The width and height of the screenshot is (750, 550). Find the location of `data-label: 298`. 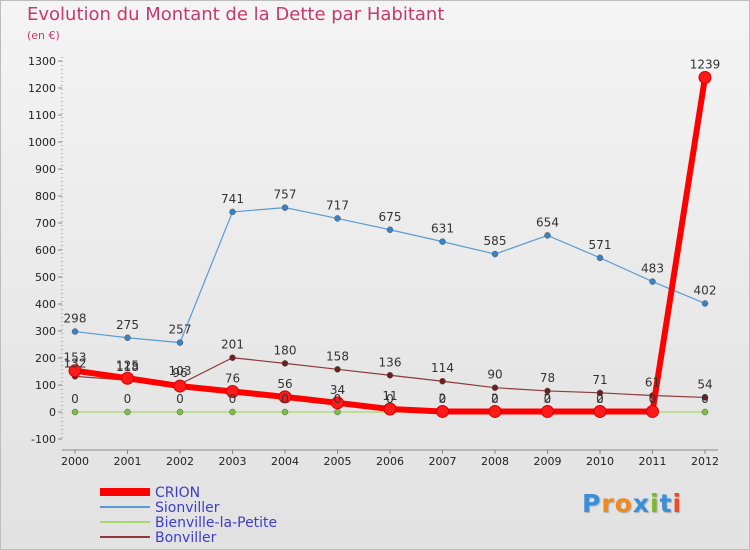

data-label: 298 is located at coordinates (75, 319).